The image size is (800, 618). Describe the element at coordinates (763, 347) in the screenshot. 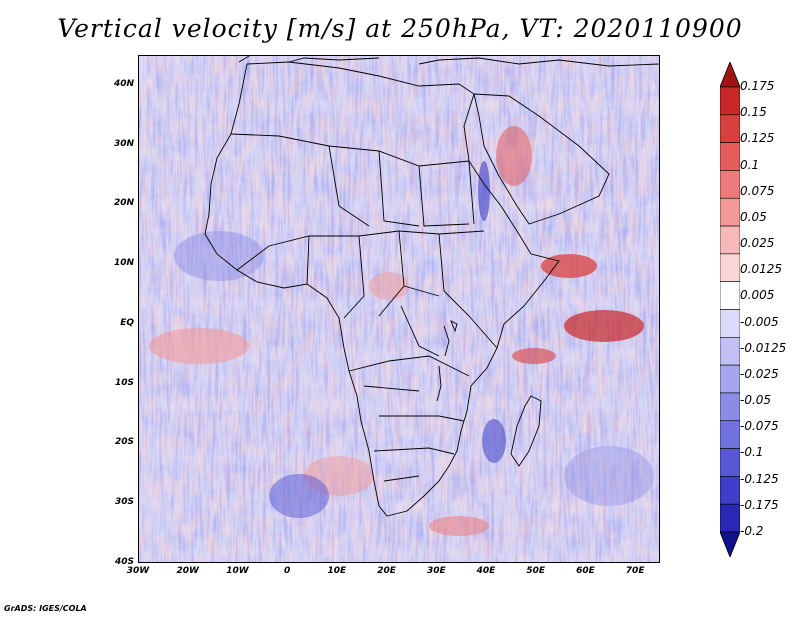

I see `colorbar-tick-label: -0.0125` at that location.